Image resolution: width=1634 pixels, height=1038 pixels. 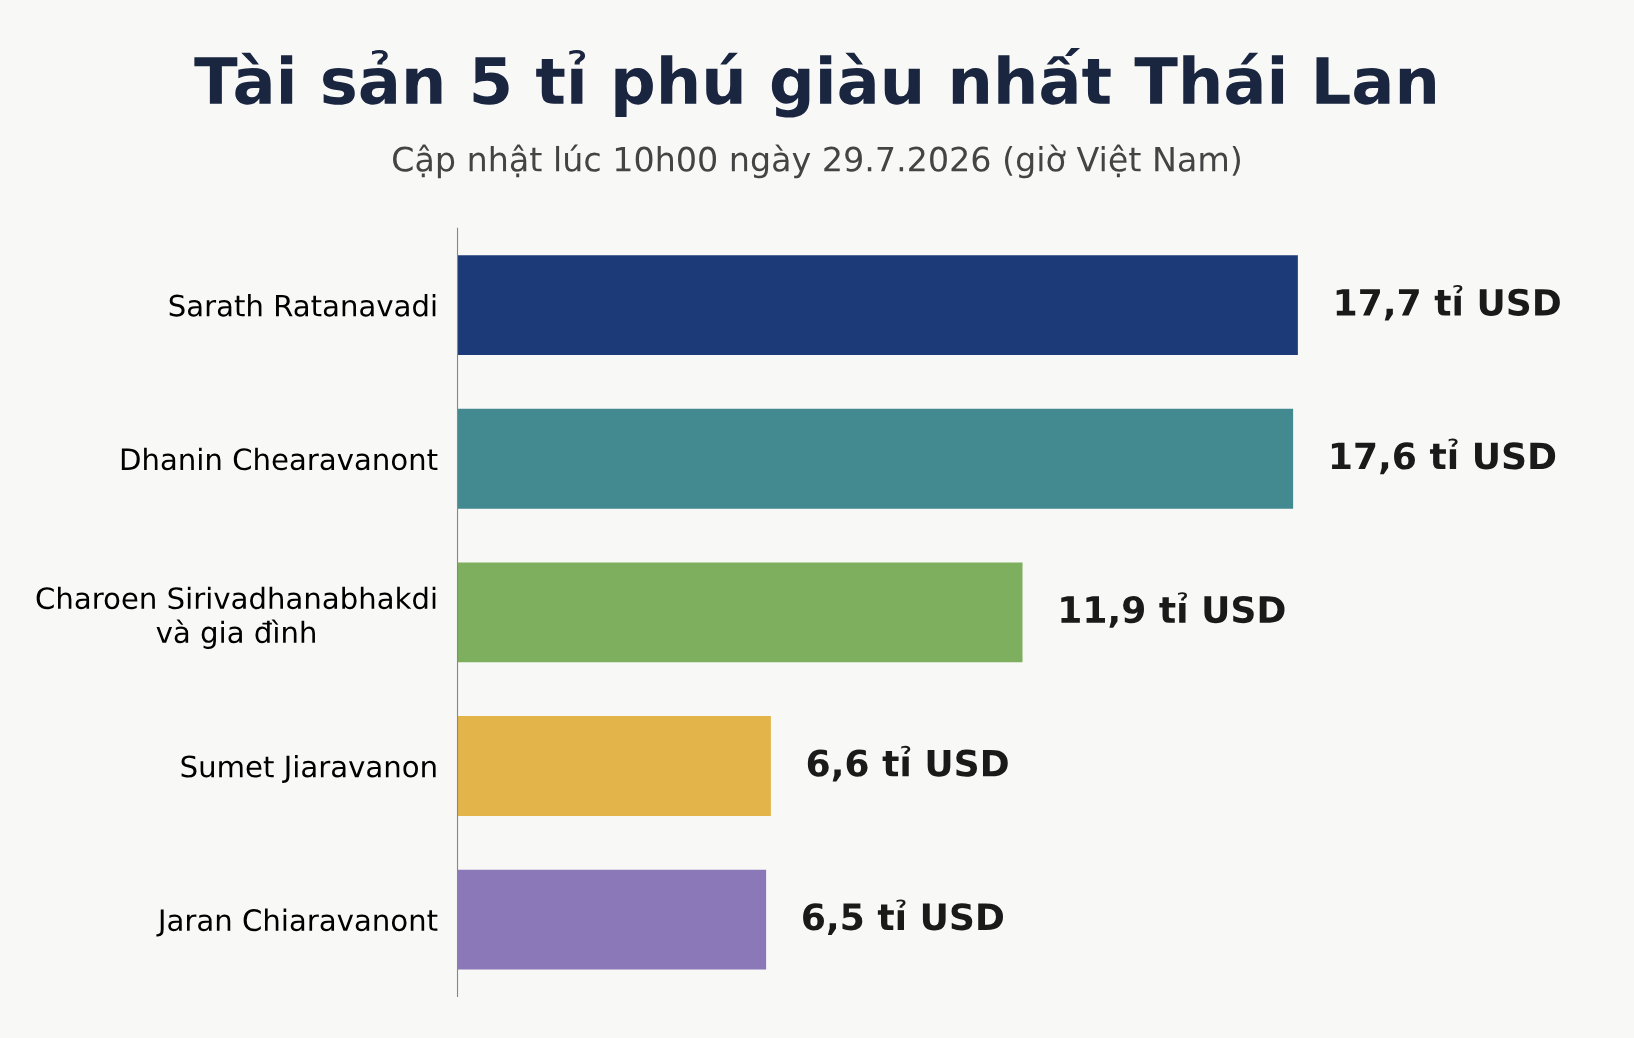 What do you see at coordinates (816, 161) in the screenshot?
I see `chart-subtitle: Cập nhật lúc 10h00 ngày 29.7.2026 (giờ Việt Nam)` at bounding box center [816, 161].